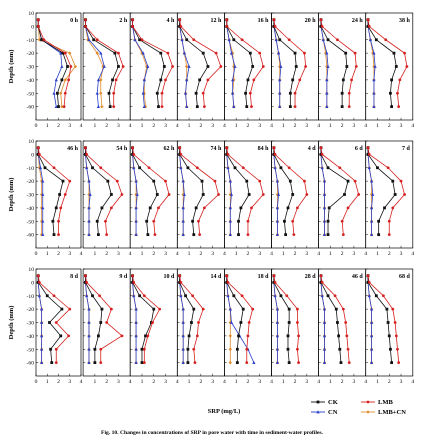 The image size is (424, 444). I want to click on y-tick-label: -30, so click(31, 196).